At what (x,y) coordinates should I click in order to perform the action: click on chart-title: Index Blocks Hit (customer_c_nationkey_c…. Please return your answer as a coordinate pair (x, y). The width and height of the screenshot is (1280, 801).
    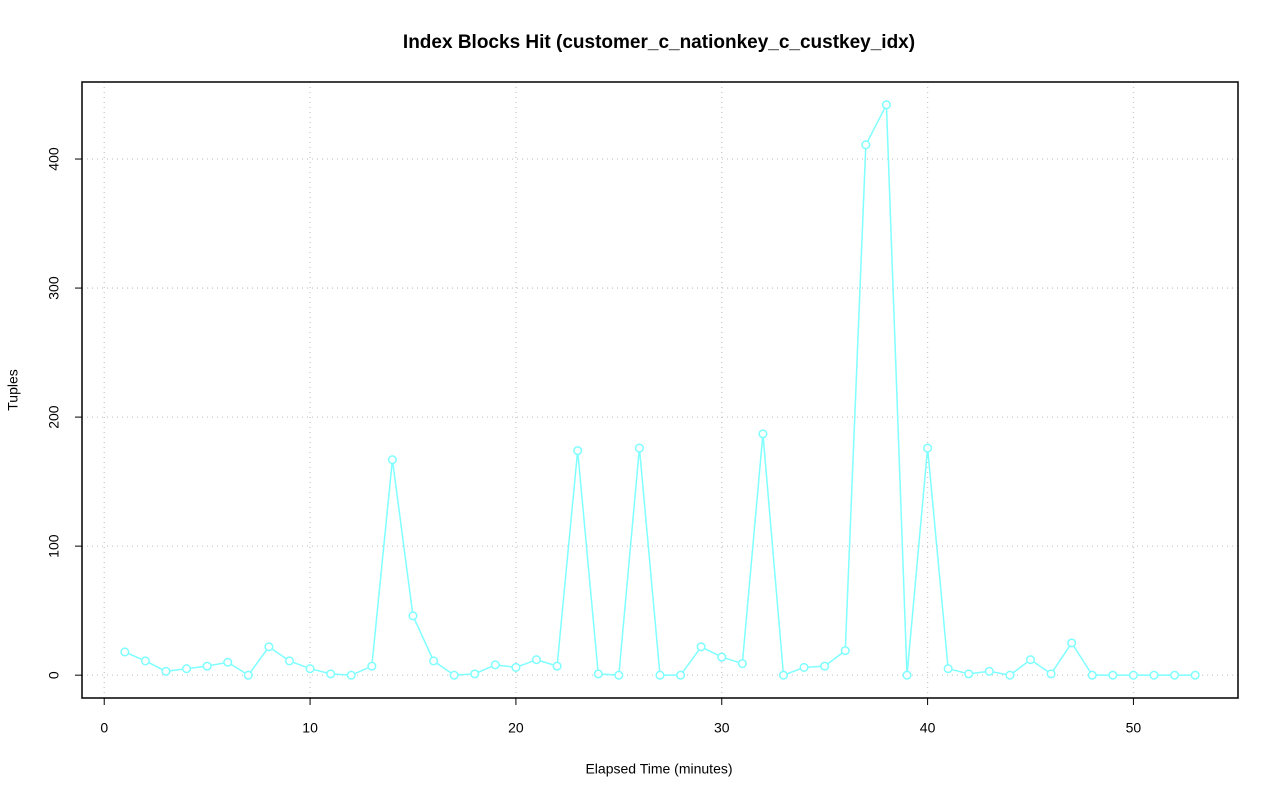
    Looking at the image, I should click on (659, 42).